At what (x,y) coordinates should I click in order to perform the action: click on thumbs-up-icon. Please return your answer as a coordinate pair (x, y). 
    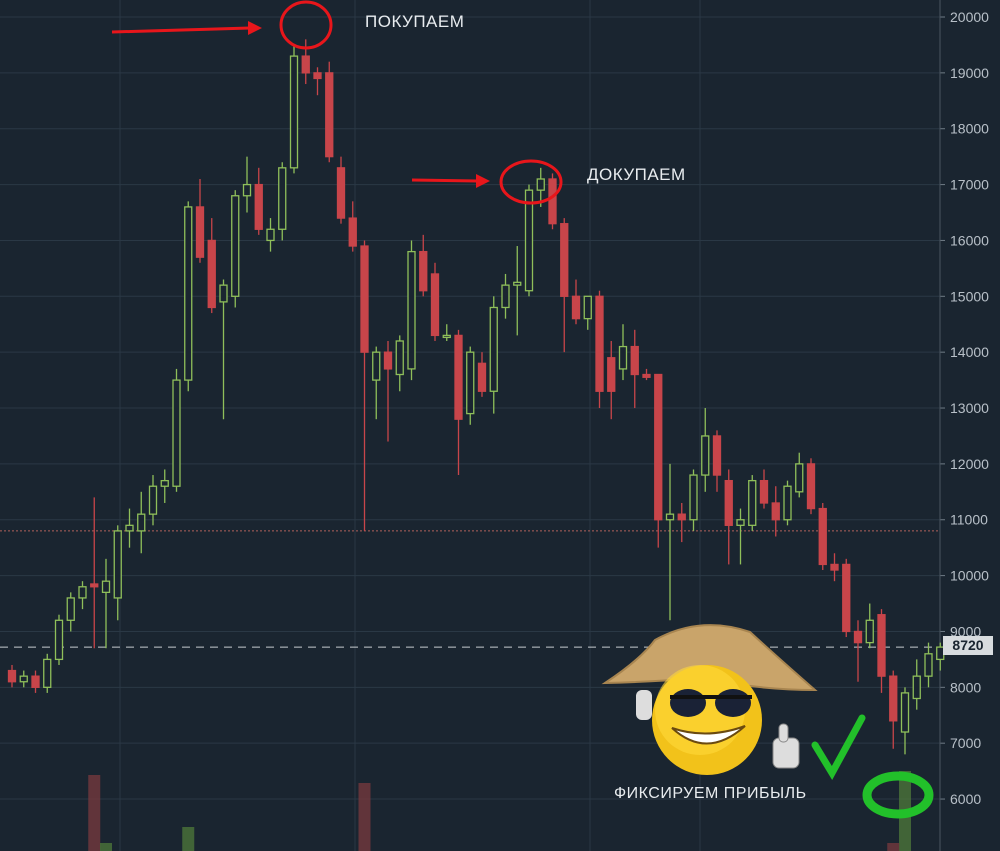
    Looking at the image, I should click on (786, 746).